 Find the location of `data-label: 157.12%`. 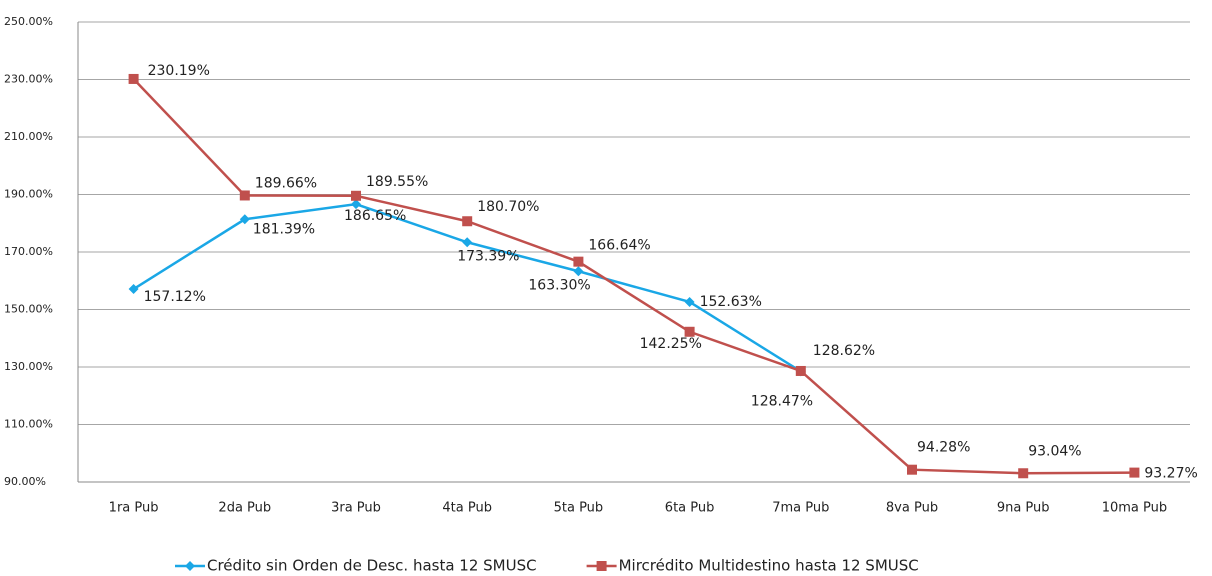

data-label: 157.12% is located at coordinates (175, 297).